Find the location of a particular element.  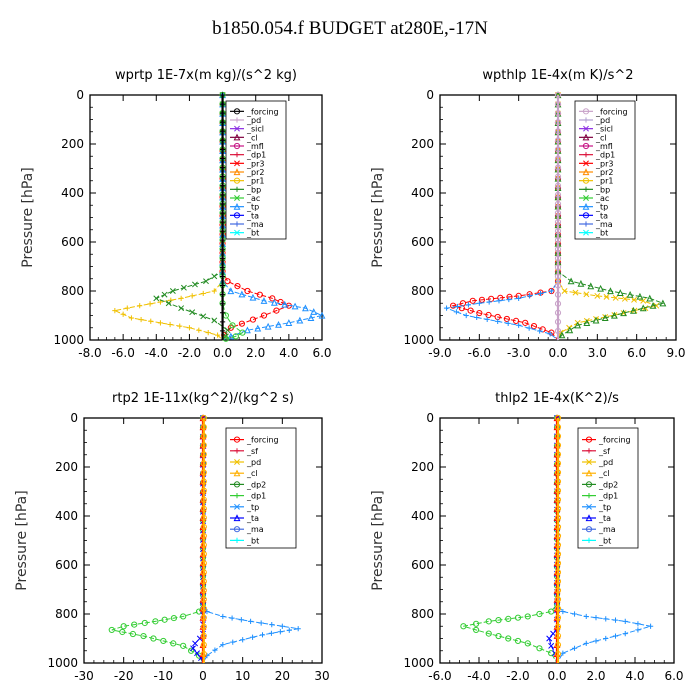

panel-title: thlp2 1E-4x(K^2)/s is located at coordinates (557, 398).